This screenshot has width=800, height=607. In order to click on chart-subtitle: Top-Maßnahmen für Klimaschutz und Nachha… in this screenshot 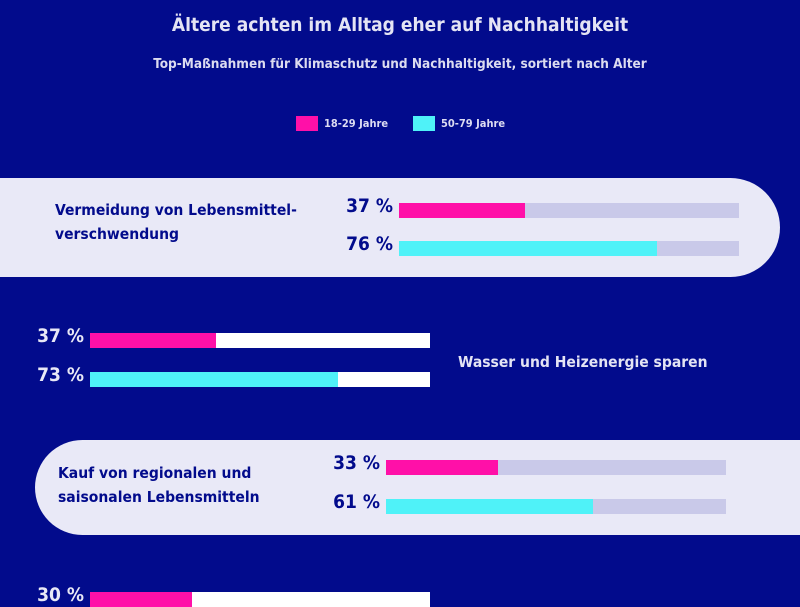, I will do `click(400, 64)`.